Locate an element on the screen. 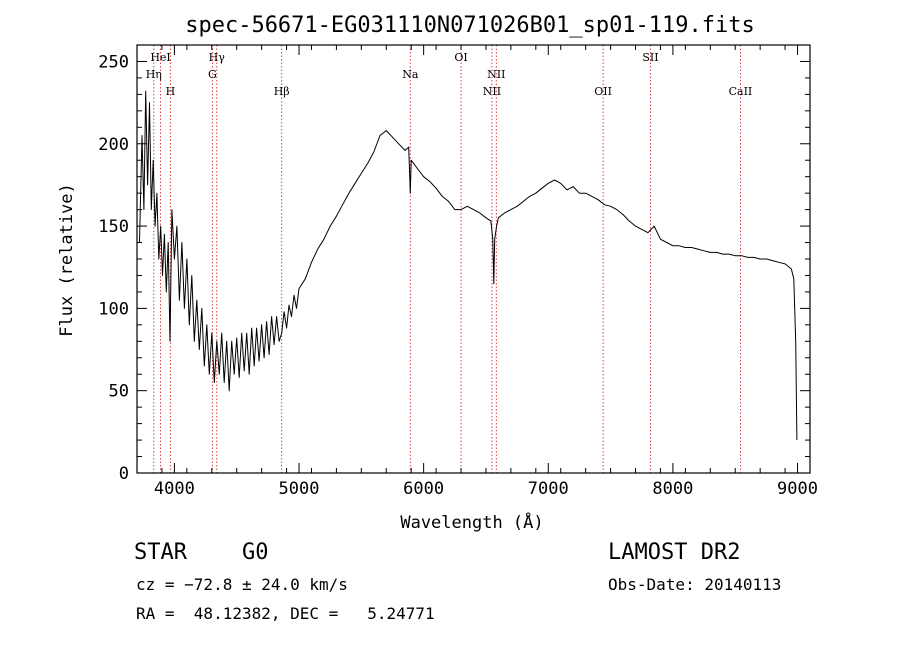 This screenshot has width=900, height=649. line-marker-label-3: Hγ is located at coordinates (217, 57).